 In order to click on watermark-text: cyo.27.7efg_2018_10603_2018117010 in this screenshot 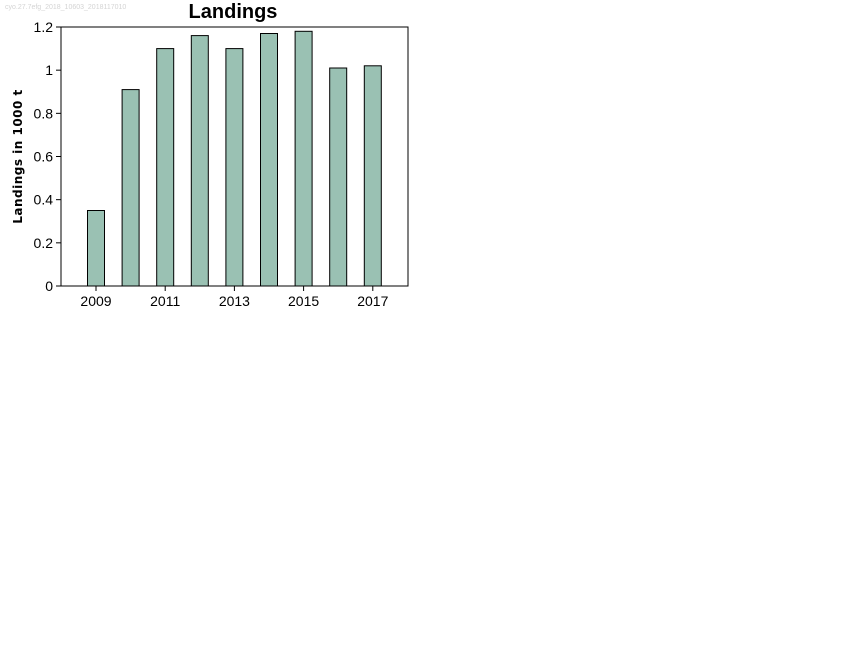, I will do `click(66, 7)`.